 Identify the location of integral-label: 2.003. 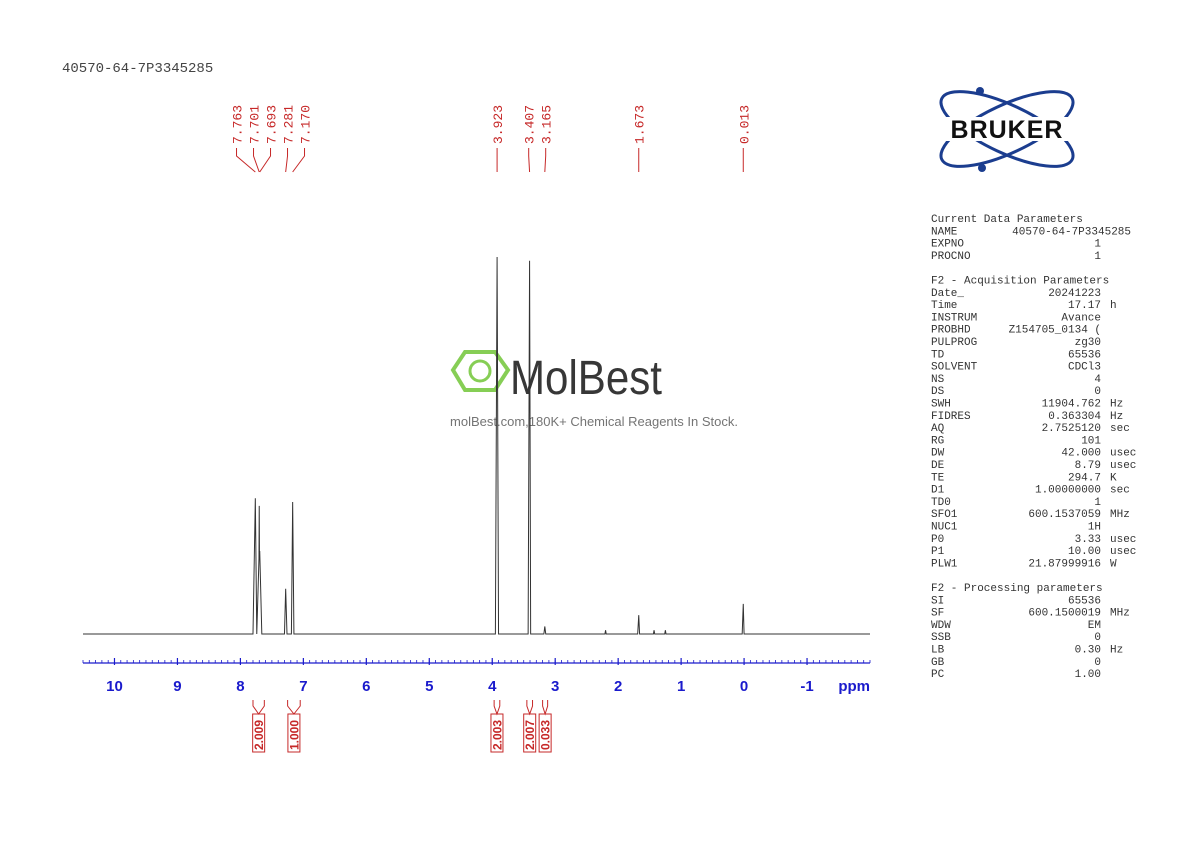
(497, 735).